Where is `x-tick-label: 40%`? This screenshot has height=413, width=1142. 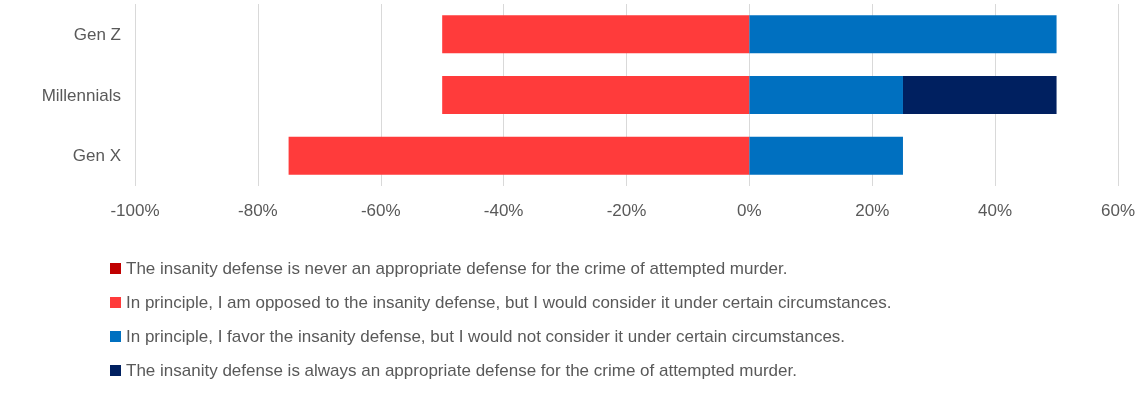
x-tick-label: 40% is located at coordinates (995, 210).